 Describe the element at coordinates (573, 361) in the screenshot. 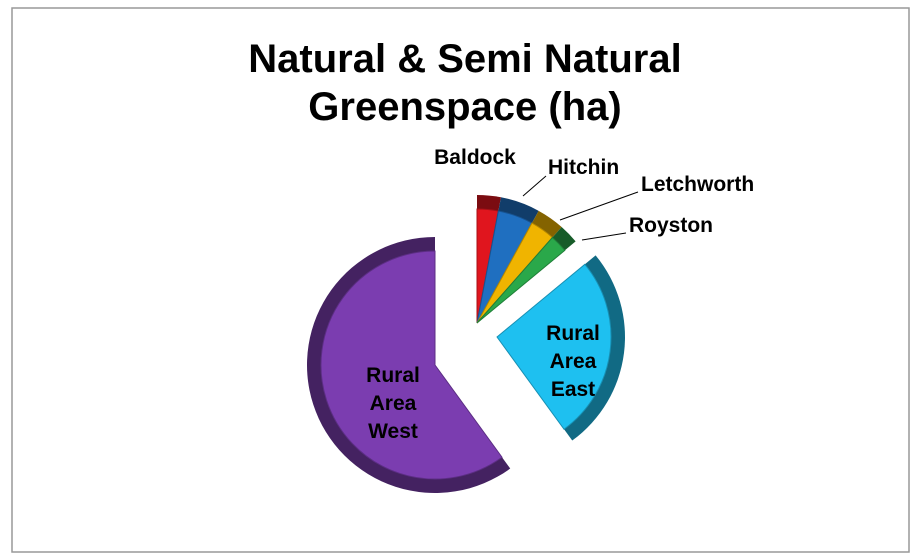

I see `slice-label: Rural Area East` at that location.